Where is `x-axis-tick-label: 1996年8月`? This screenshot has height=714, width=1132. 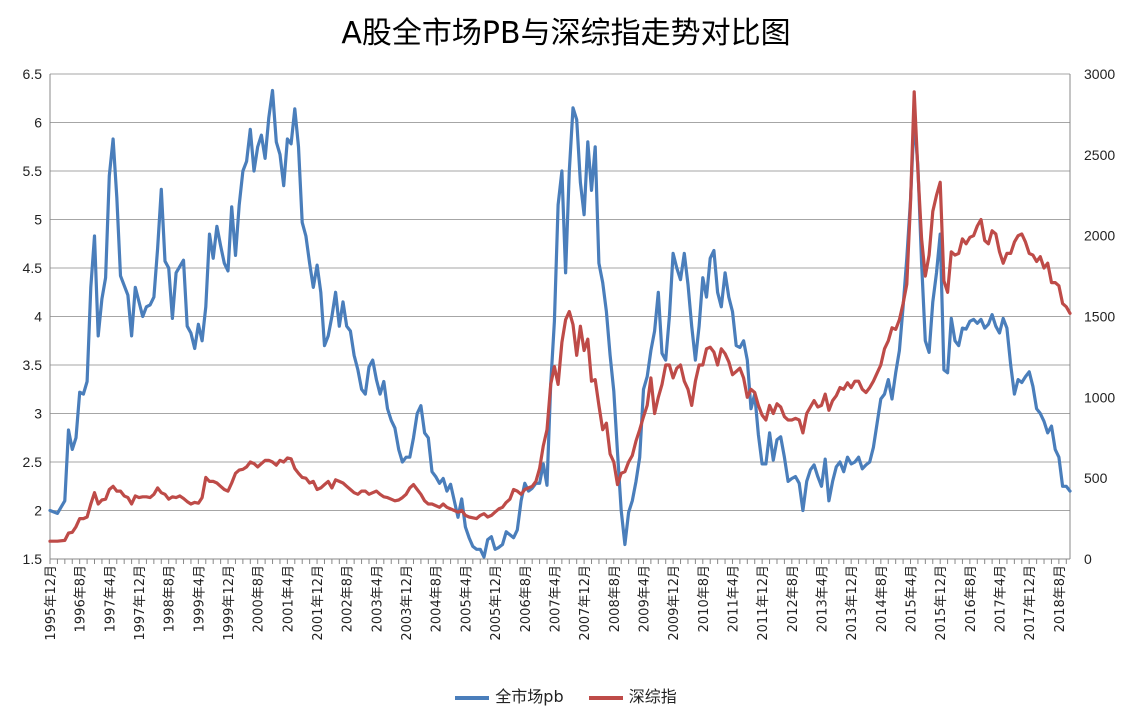
x-axis-tick-label: 1996年8月 is located at coordinates (81, 598).